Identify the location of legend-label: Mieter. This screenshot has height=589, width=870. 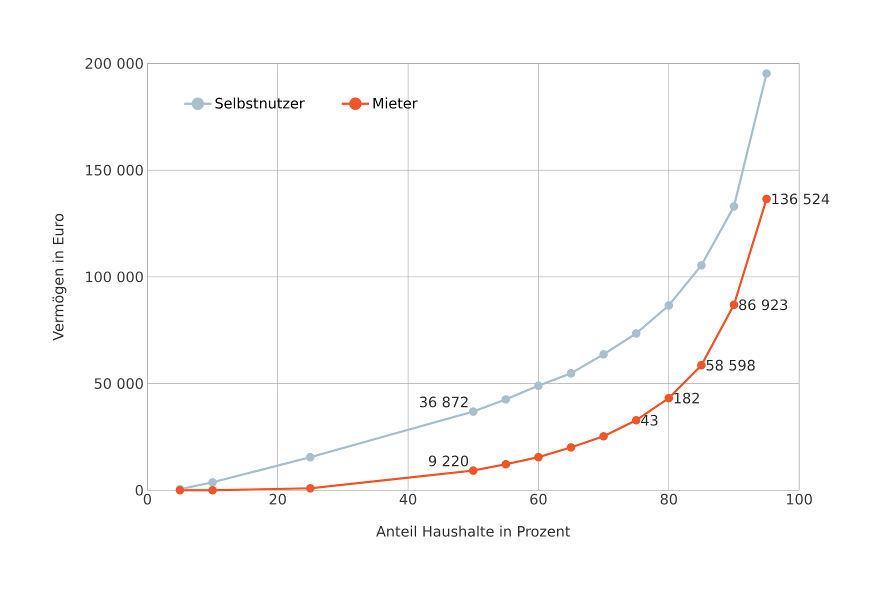
(395, 102).